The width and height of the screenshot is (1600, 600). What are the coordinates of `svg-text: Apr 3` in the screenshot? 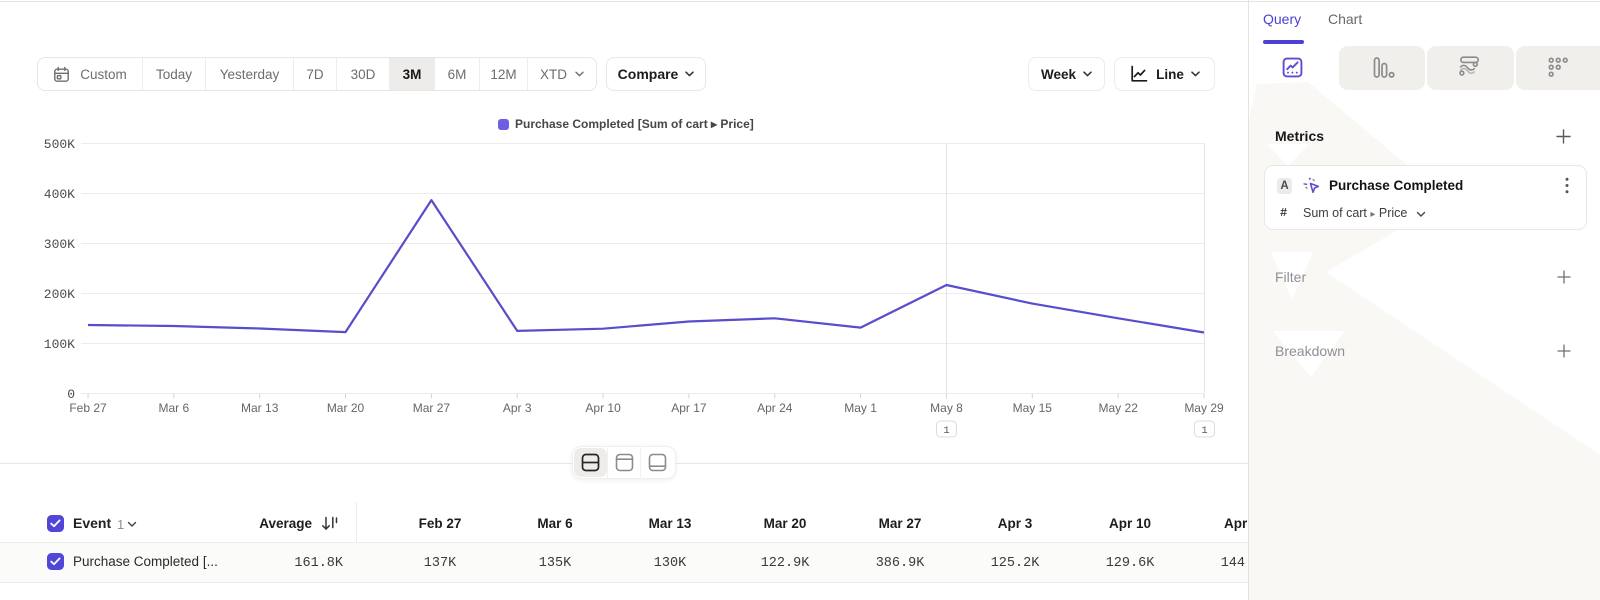 It's located at (517, 408).